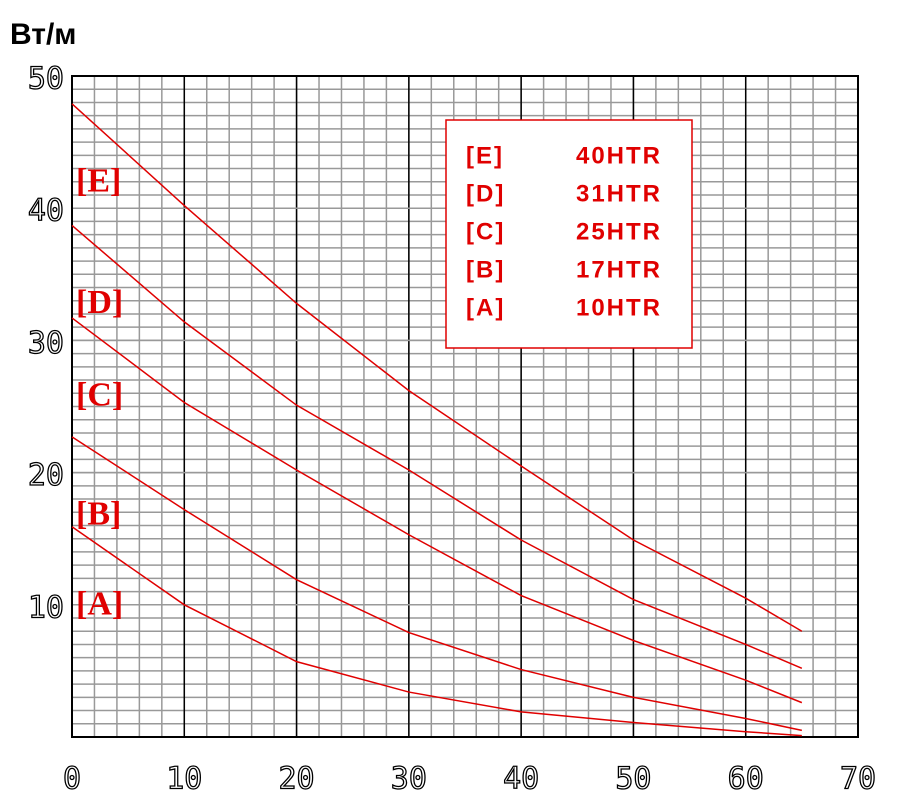  What do you see at coordinates (46, 211) in the screenshot?
I see `y-tick-label: 40` at bounding box center [46, 211].